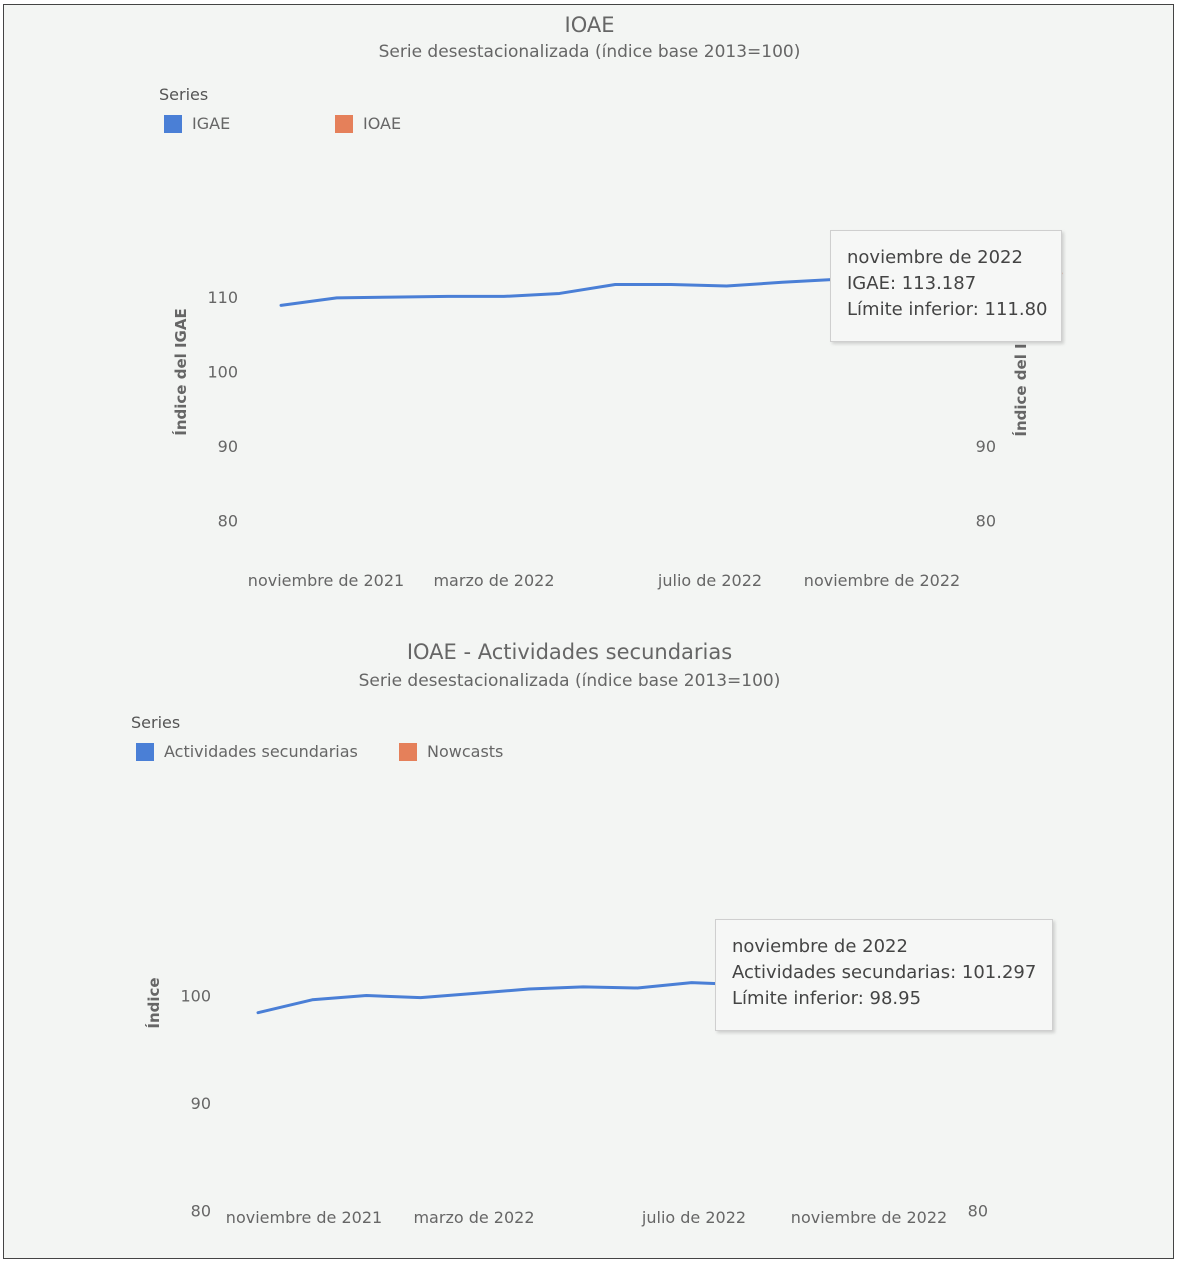 The width and height of the screenshot is (1178, 1265). What do you see at coordinates (569, 652) in the screenshot?
I see `chart-title: IOAE - Actividades secundarias` at bounding box center [569, 652].